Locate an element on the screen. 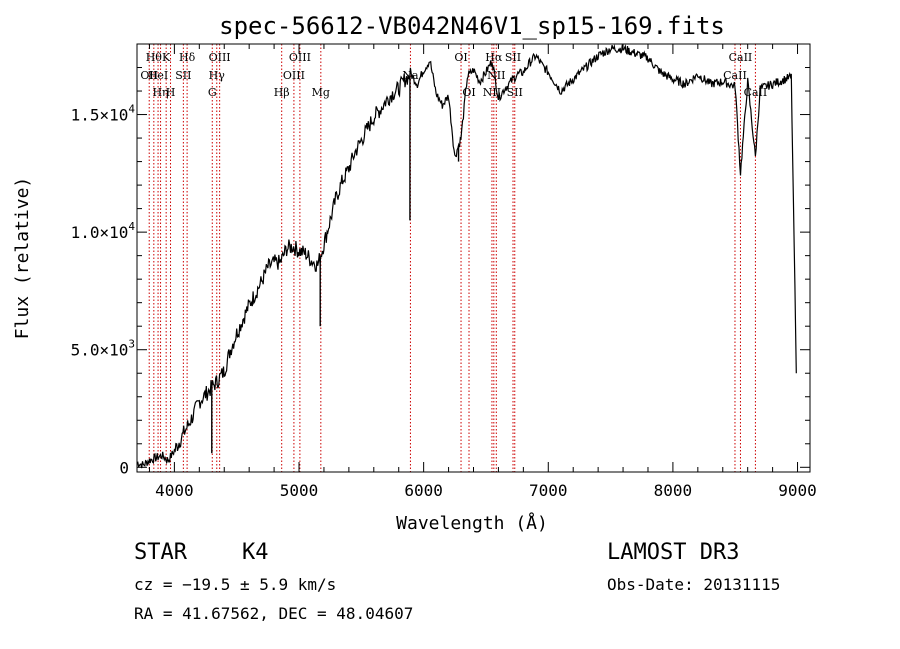 The width and height of the screenshot is (900, 649). line-marker-label-24: CaII is located at coordinates (741, 57).